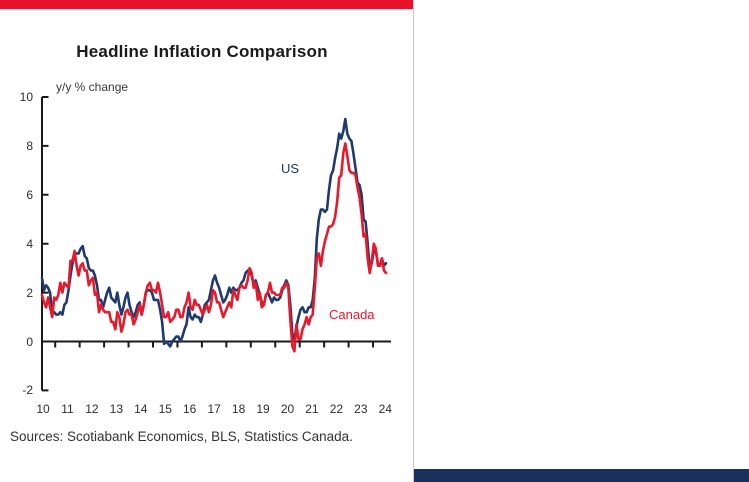 The width and height of the screenshot is (749, 482). What do you see at coordinates (290, 168) in the screenshot?
I see `series-label-us: US` at bounding box center [290, 168].